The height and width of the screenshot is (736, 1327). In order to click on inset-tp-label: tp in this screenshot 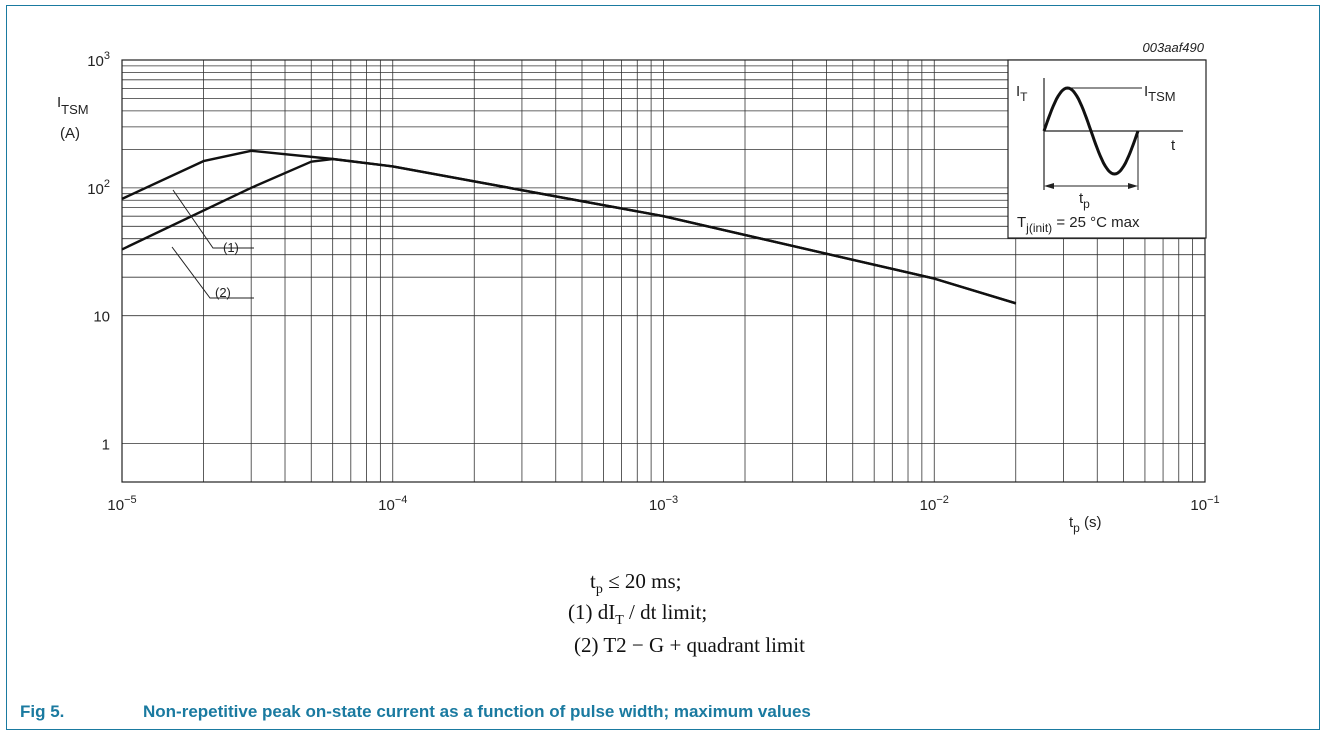, I will do `click(1084, 200)`.